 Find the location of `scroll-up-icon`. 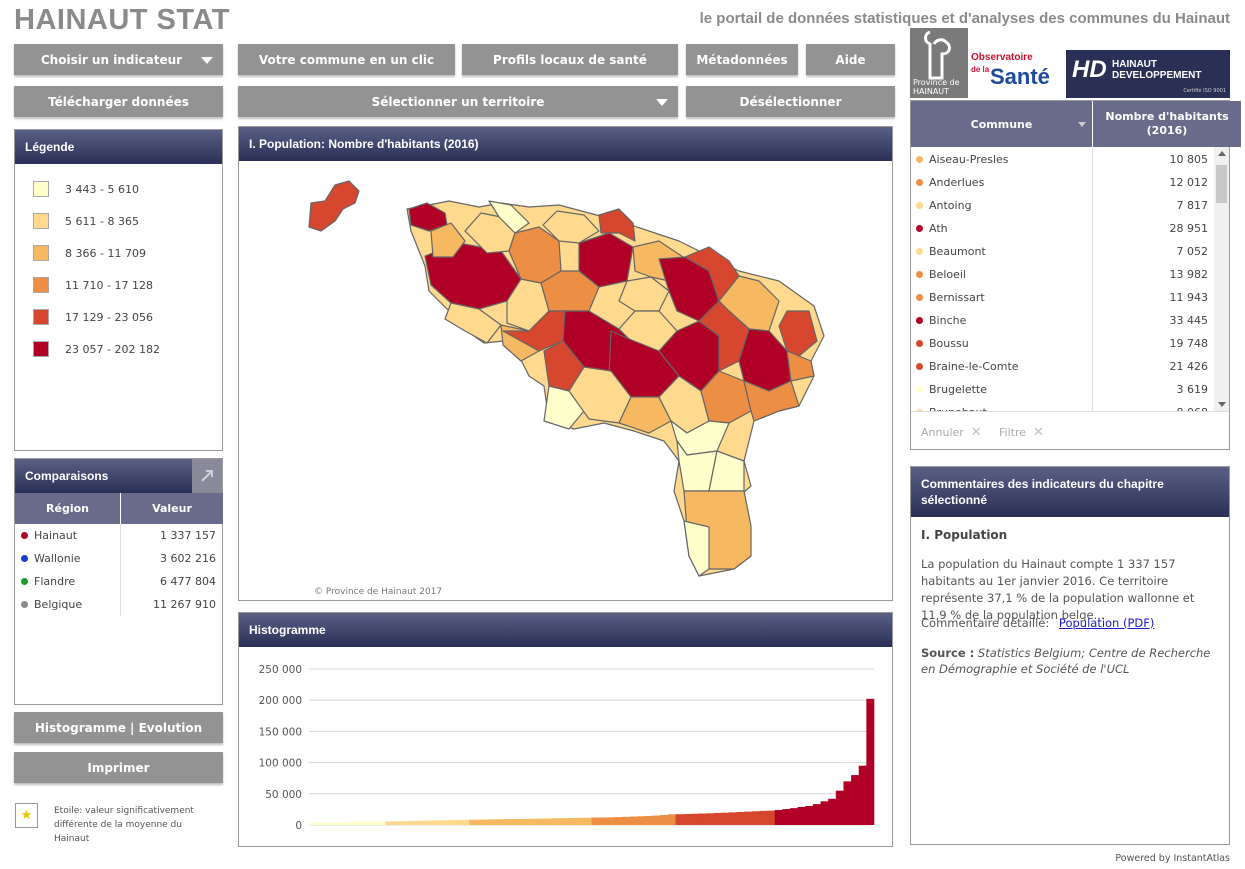

scroll-up-icon is located at coordinates (1222, 153).